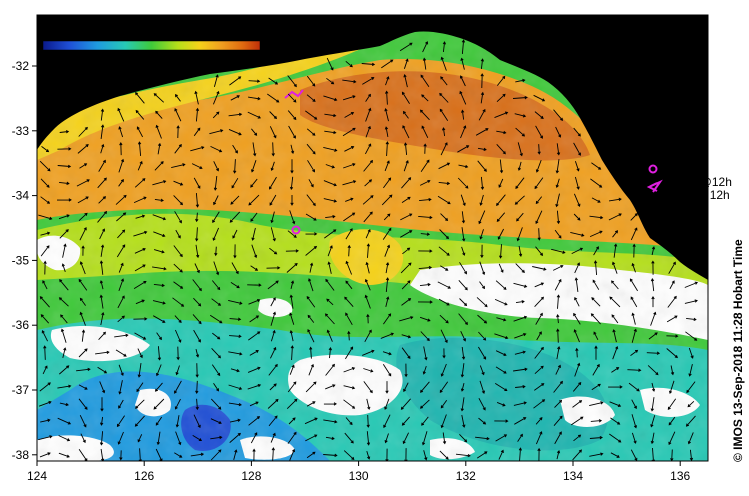 This screenshot has height=496, width=749. I want to click on current-scale: 0.5m/s (1kt 24h), so click(641, 79).